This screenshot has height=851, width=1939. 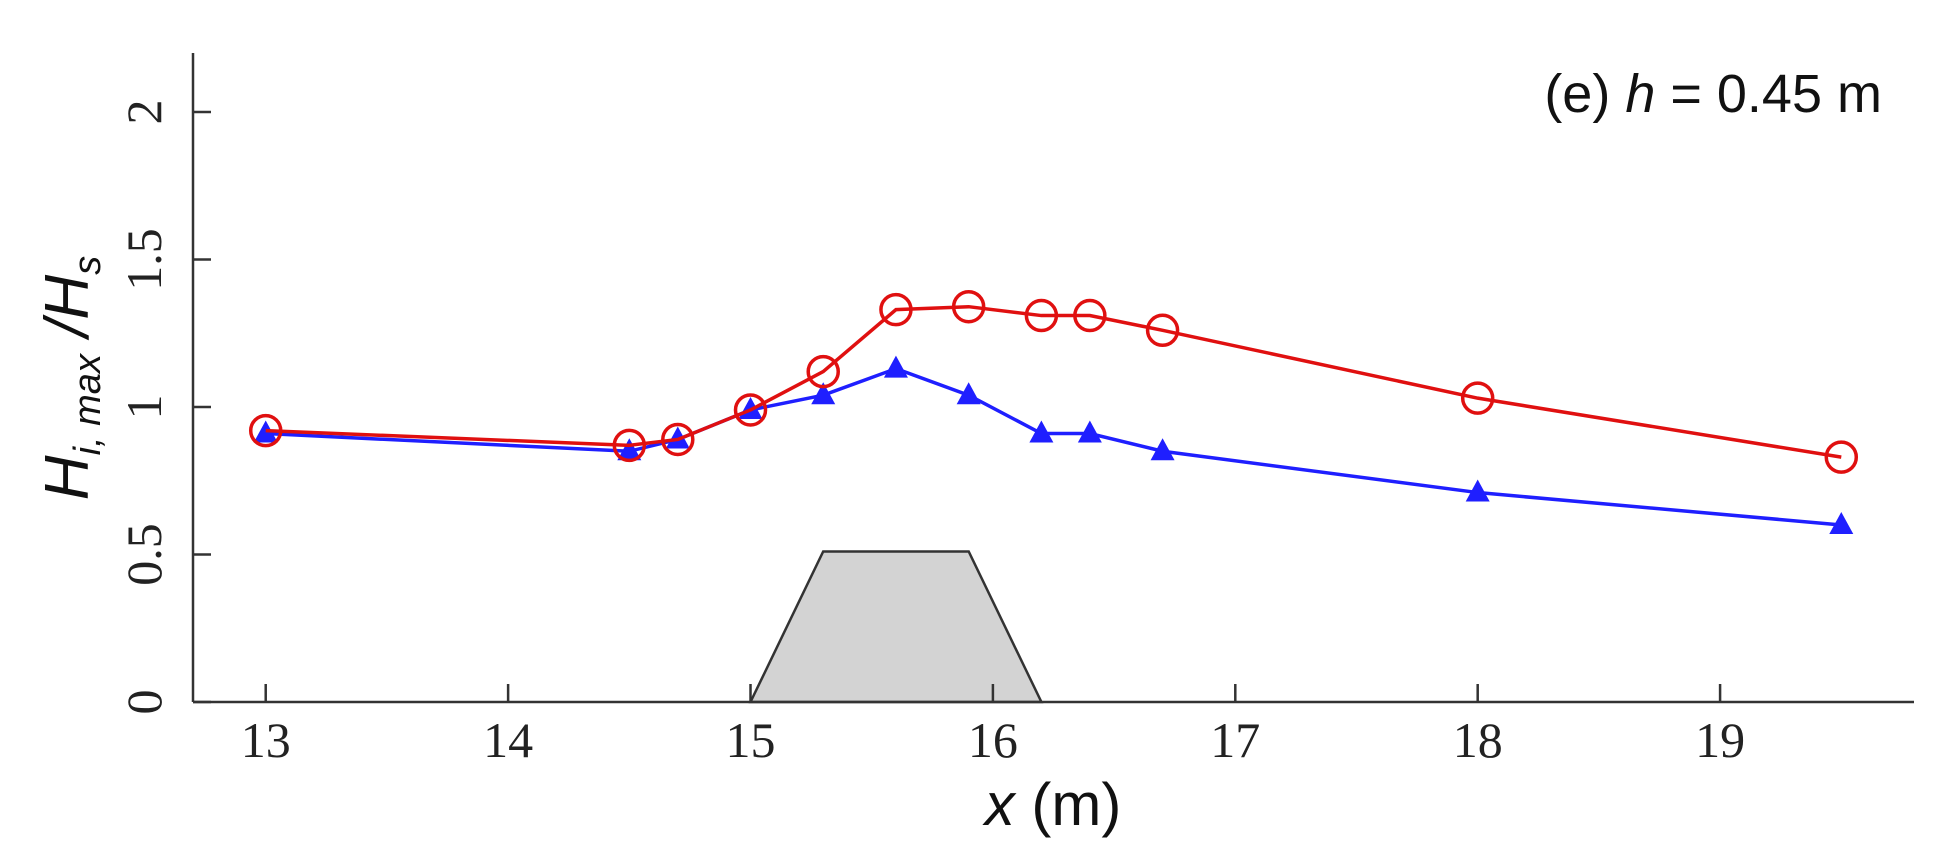 I want to click on y-axis-label: Hi, max /Hs, so click(x=71, y=378).